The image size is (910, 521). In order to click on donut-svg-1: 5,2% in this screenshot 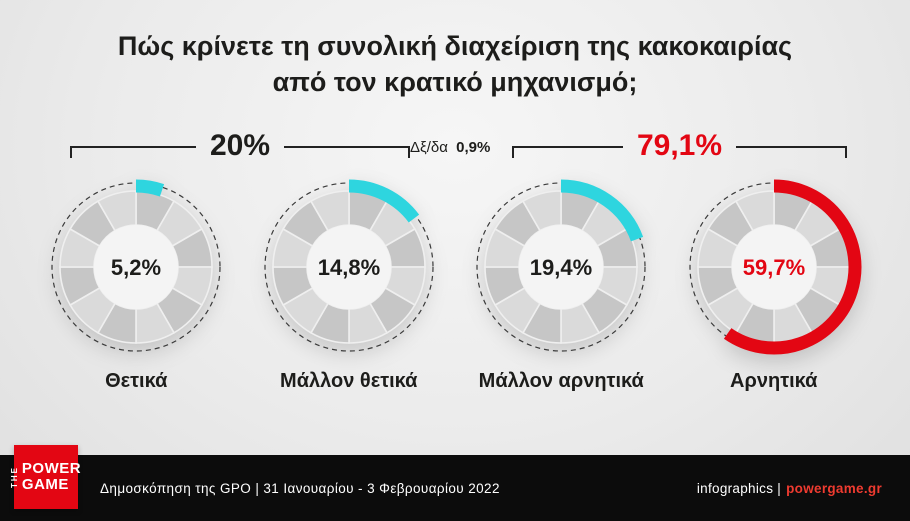, I will do `click(136, 265)`.